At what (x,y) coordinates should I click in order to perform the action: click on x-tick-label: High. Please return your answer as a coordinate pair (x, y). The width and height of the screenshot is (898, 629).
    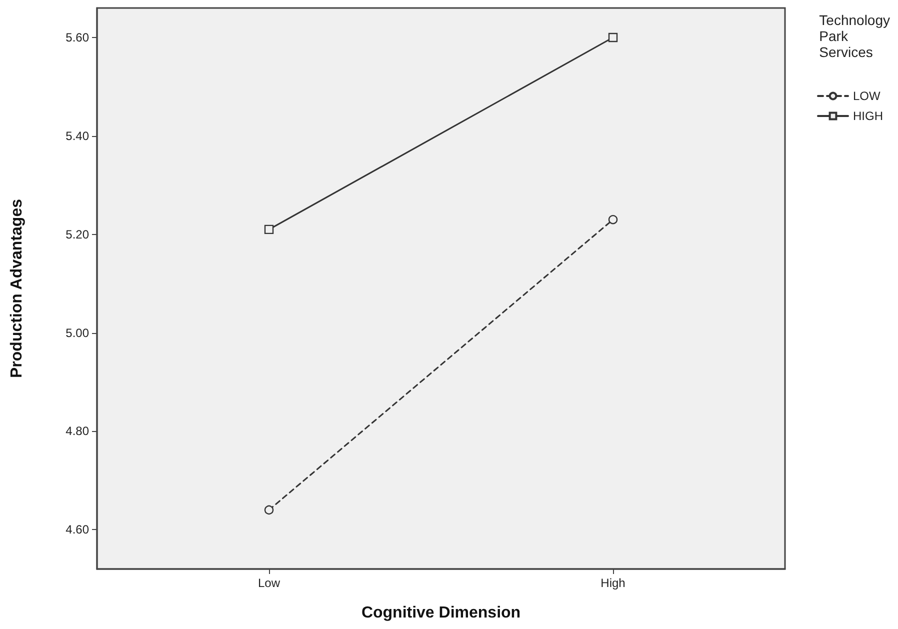
    Looking at the image, I should click on (613, 583).